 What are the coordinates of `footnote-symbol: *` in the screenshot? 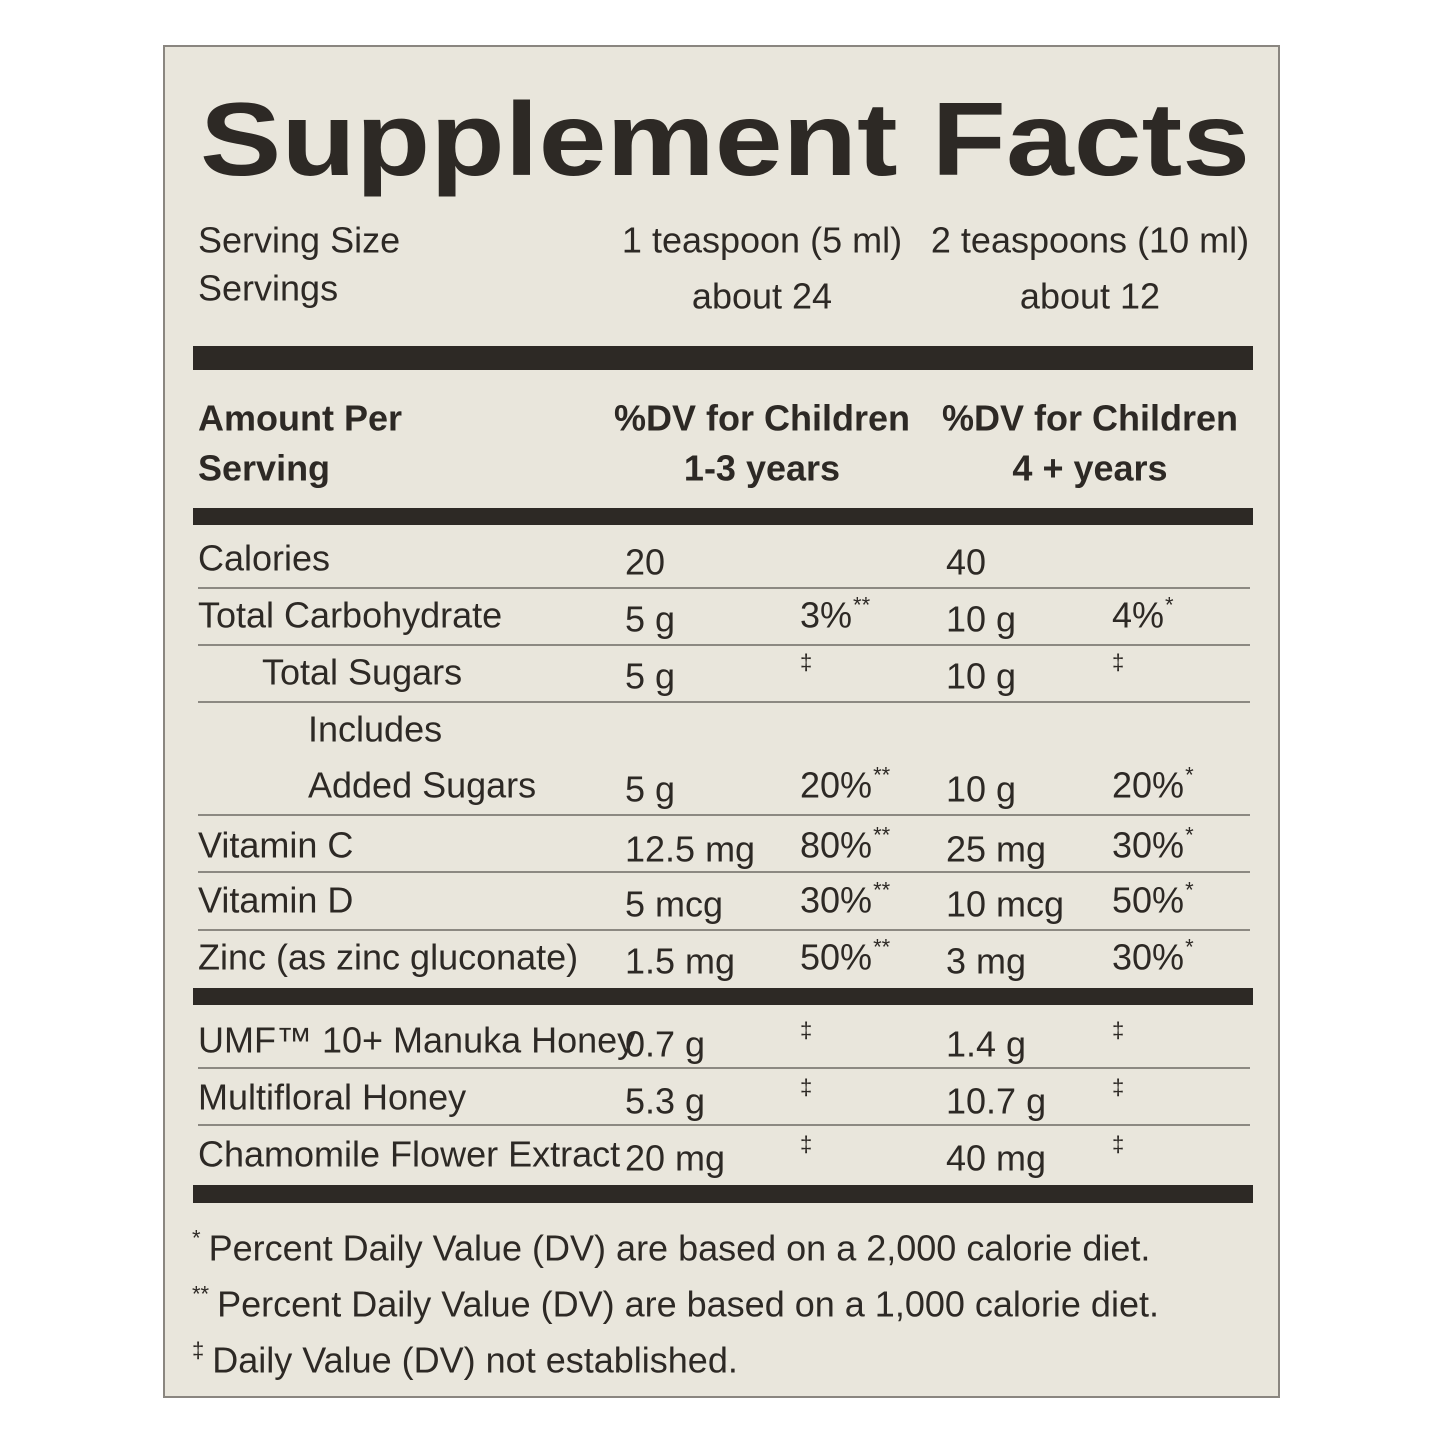 It's located at (196, 1238).